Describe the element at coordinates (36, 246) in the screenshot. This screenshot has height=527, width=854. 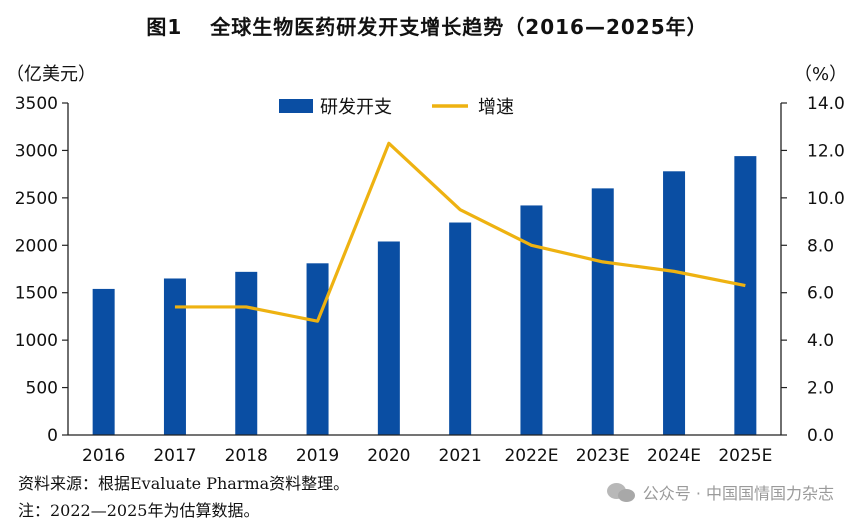
I see `left-tick-label: 2000` at that location.